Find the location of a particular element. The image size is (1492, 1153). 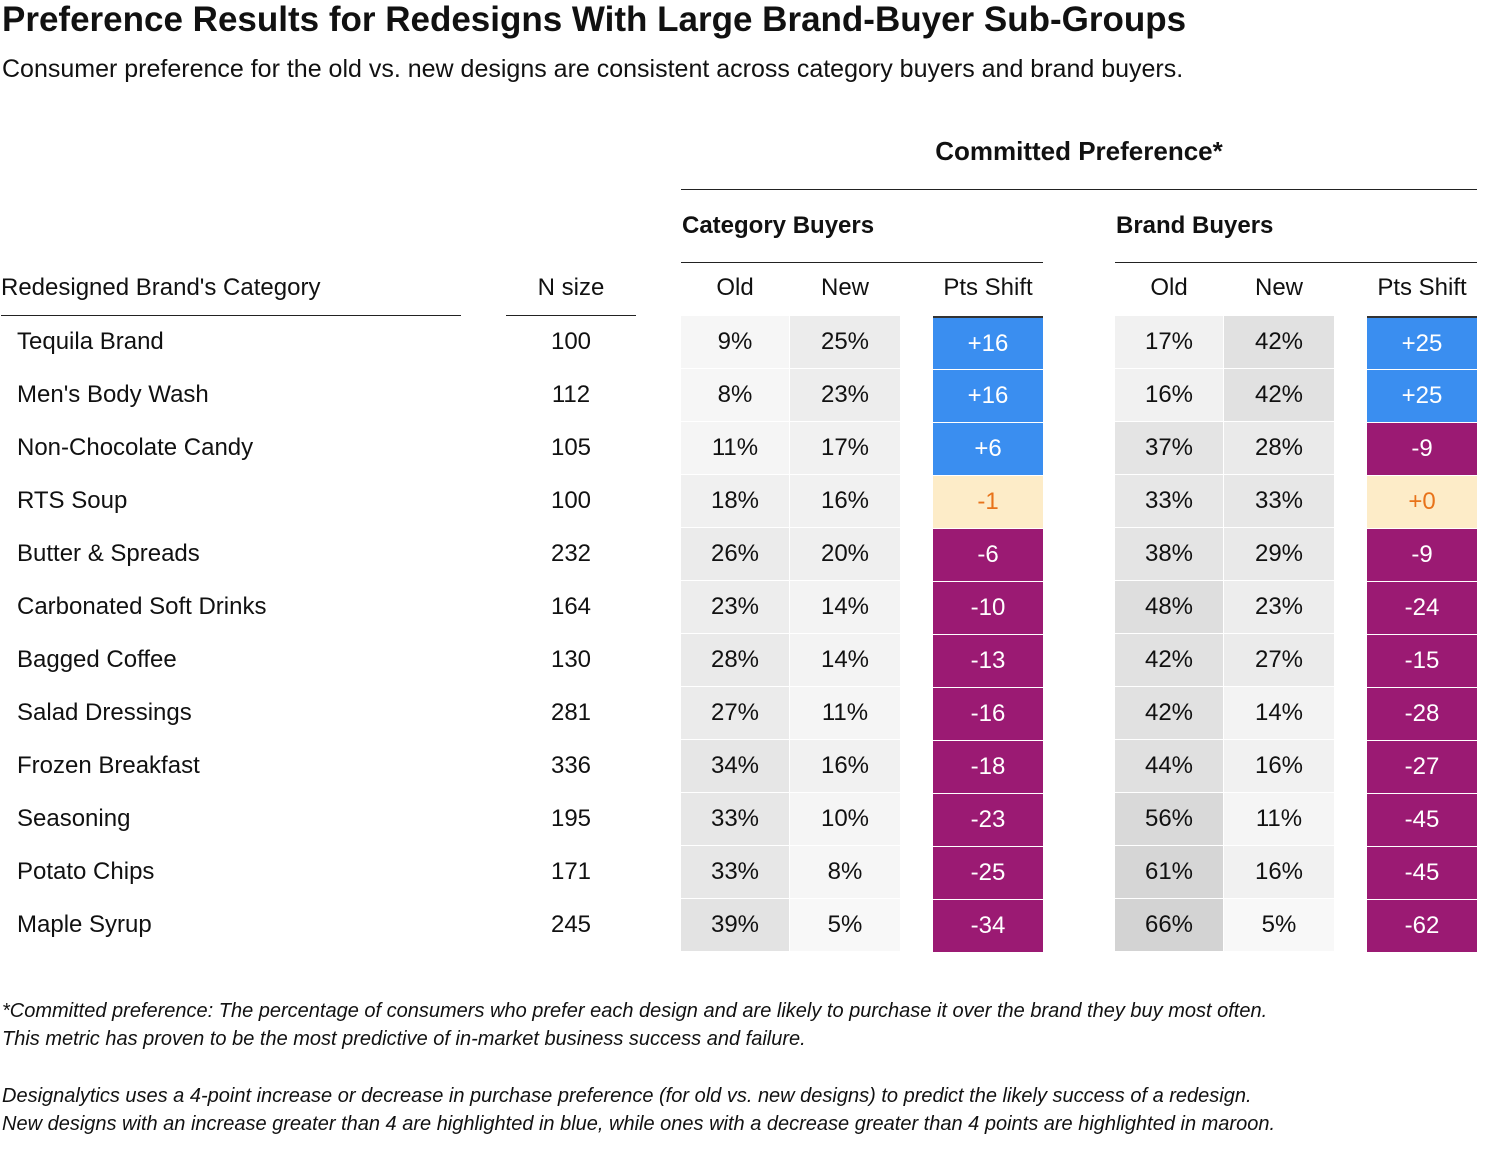

col-header-cat-shift: Pts Shift is located at coordinates (988, 287).